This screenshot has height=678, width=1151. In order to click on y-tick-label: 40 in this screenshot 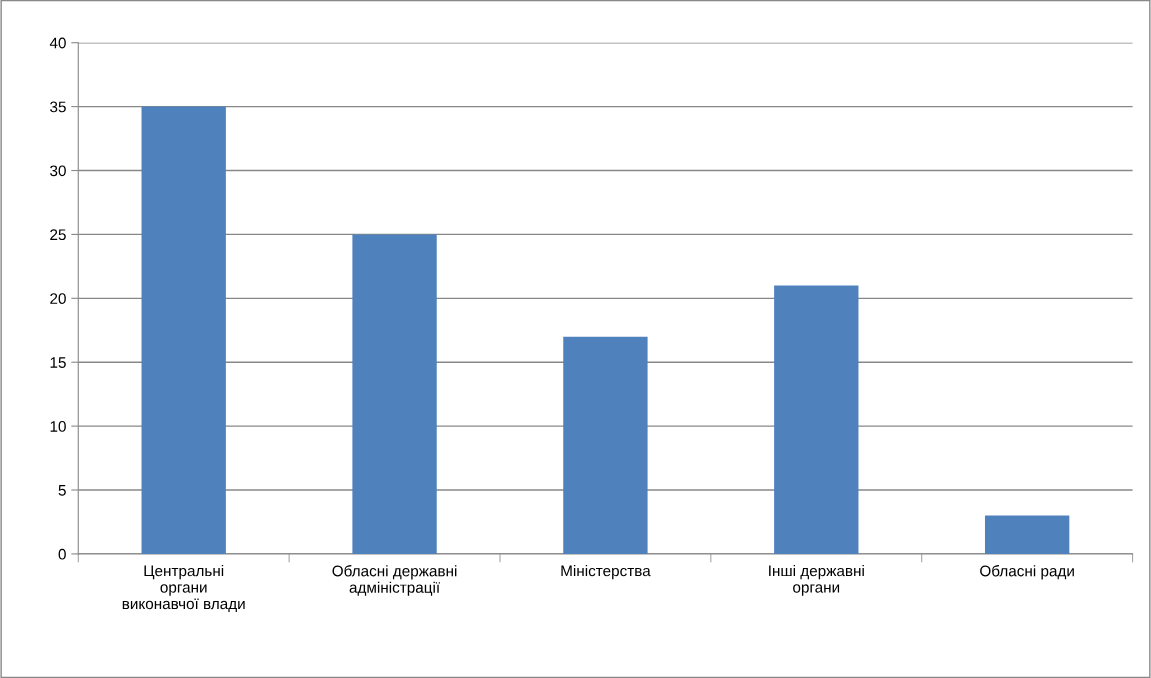, I will do `click(57, 43)`.